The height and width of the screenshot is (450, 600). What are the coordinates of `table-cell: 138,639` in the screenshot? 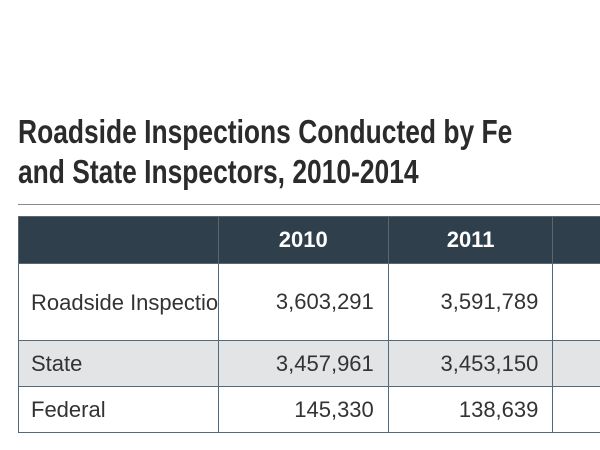 It's located at (470, 409).